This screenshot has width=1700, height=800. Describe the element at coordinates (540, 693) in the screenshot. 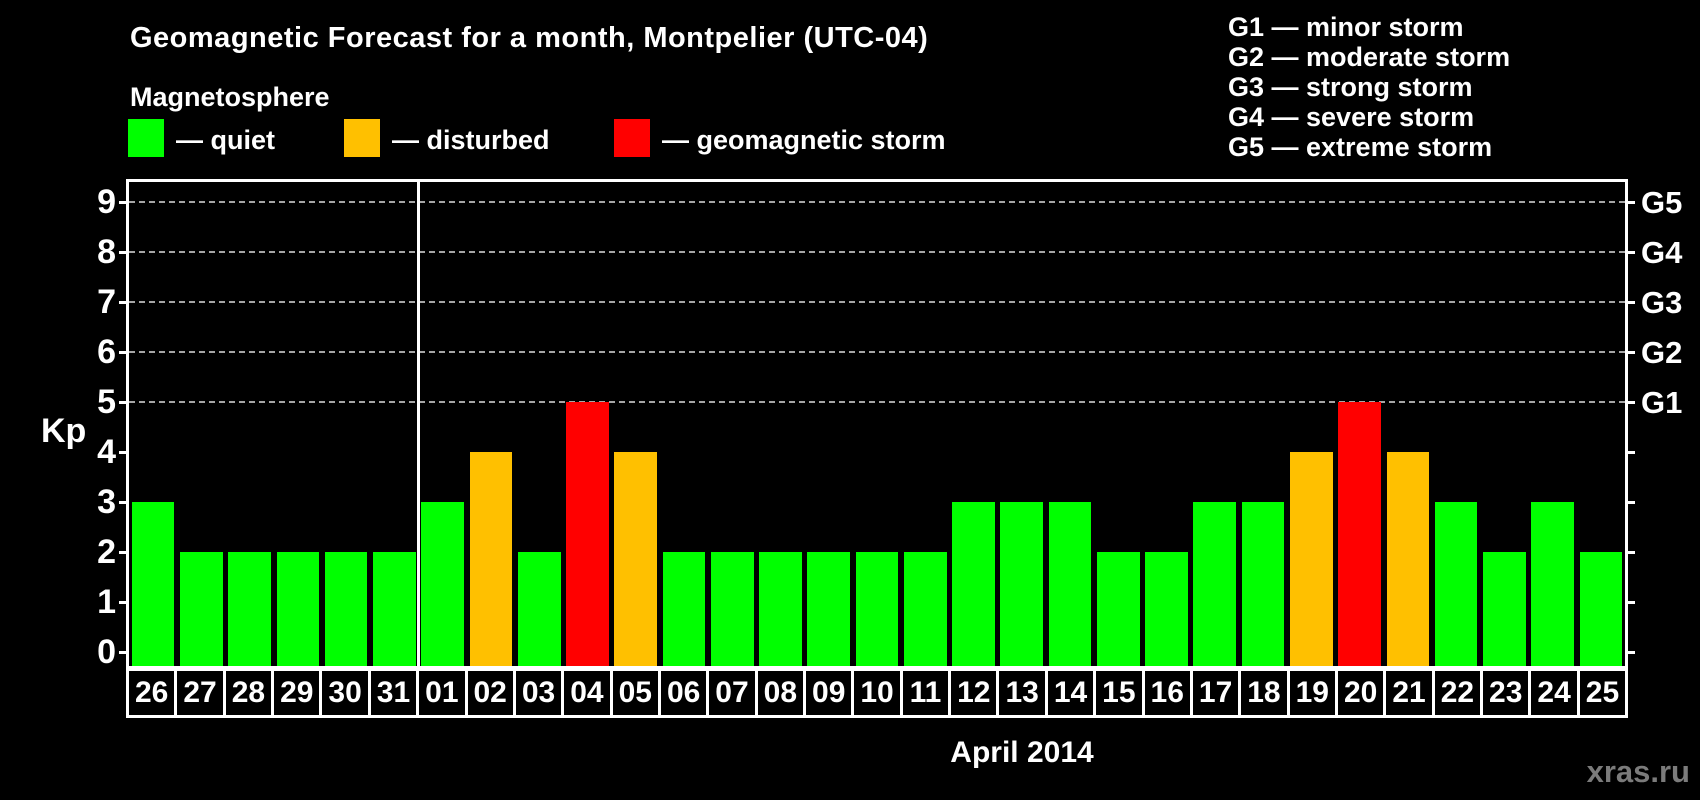

I see `date-cell-03: 03` at that location.